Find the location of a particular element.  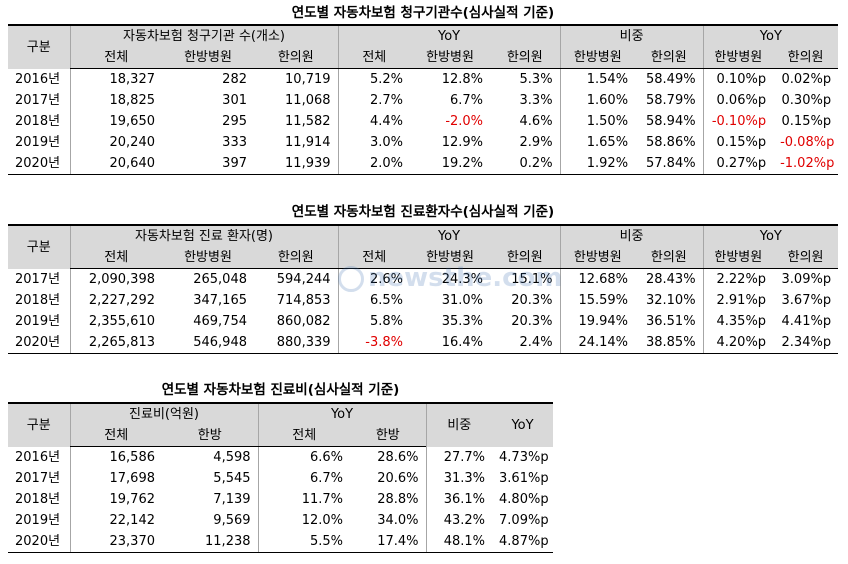

cell: 594,244 is located at coordinates (303, 279).